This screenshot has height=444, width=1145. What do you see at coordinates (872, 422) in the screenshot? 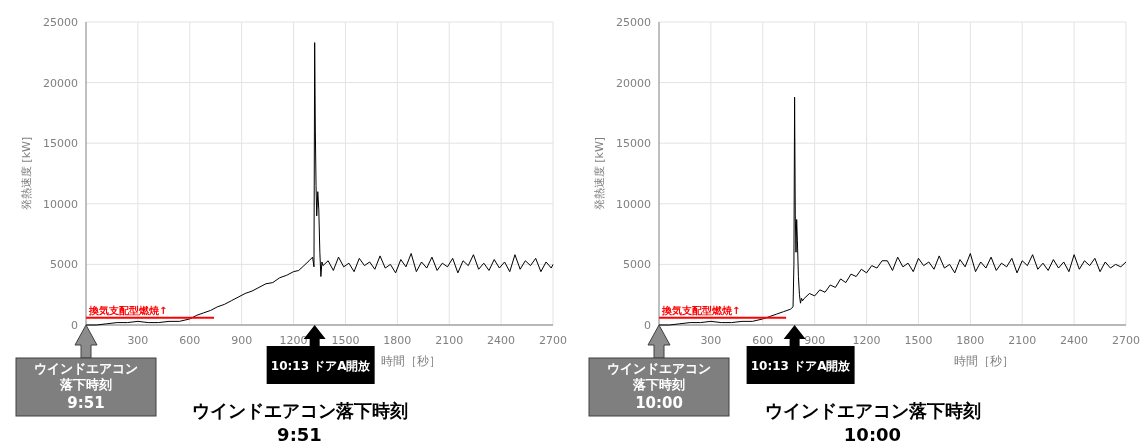
I see `text: ウインドエアコン落下時刻 10:00` at bounding box center [872, 422].